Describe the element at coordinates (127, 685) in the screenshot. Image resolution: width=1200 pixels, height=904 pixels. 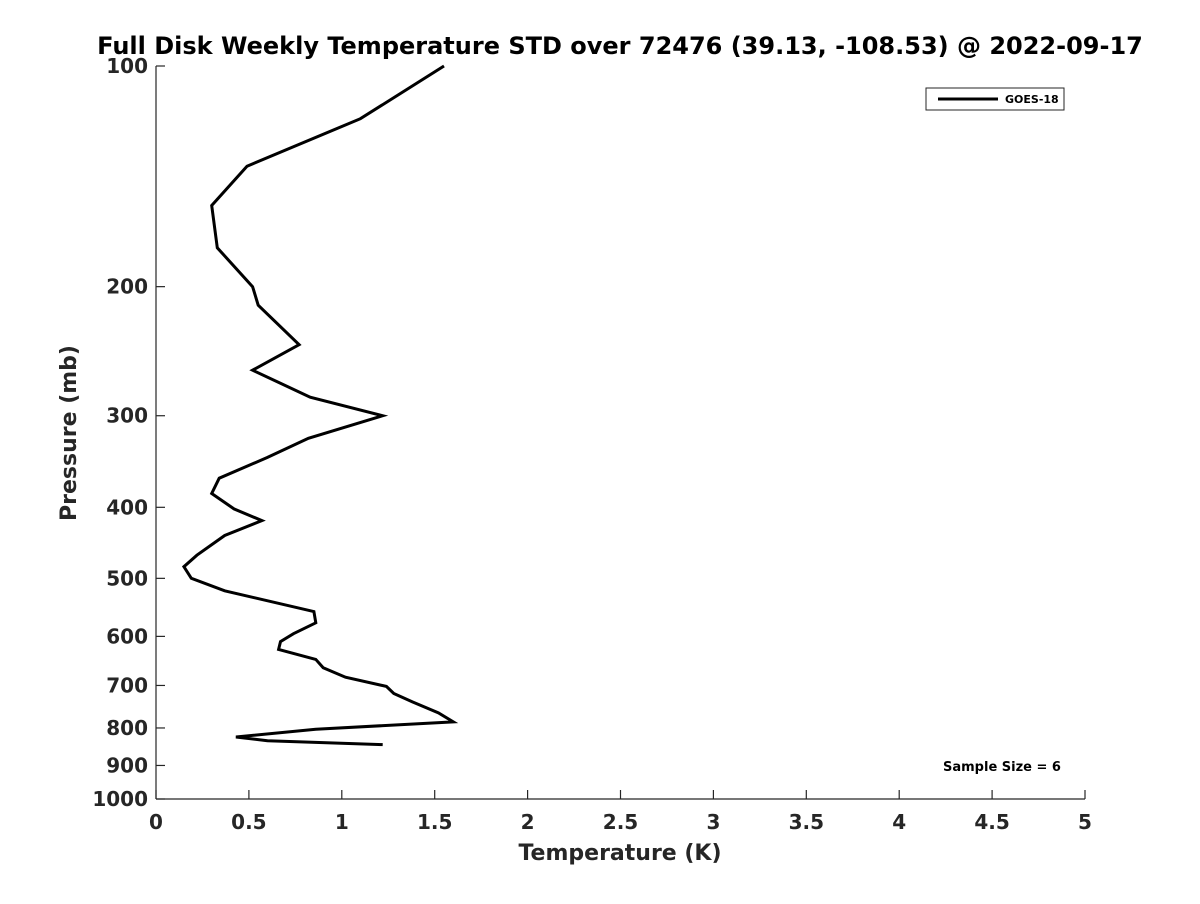
I see `y-tick-label: 700` at that location.